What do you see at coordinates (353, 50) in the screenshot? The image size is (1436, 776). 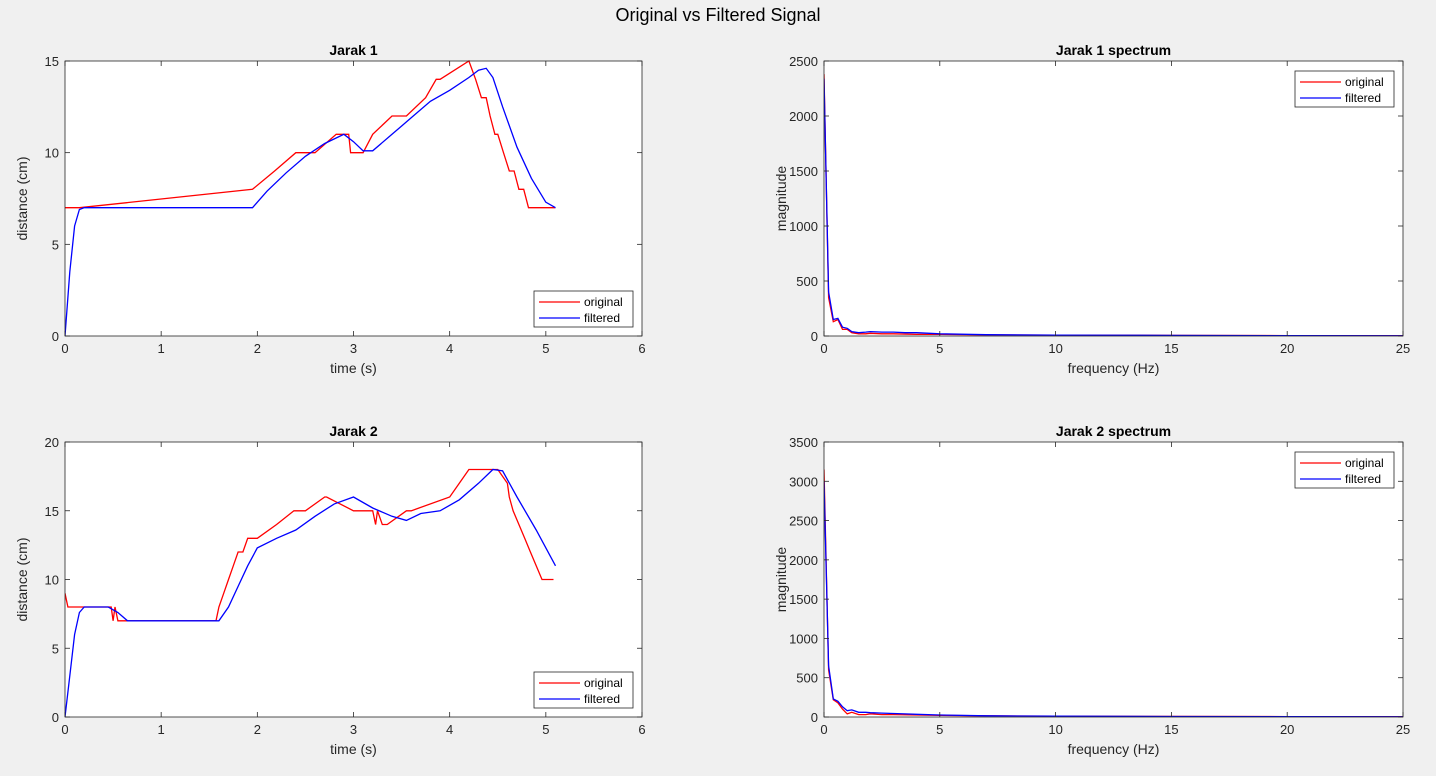 I see `subplot-title: Jarak 1` at bounding box center [353, 50].